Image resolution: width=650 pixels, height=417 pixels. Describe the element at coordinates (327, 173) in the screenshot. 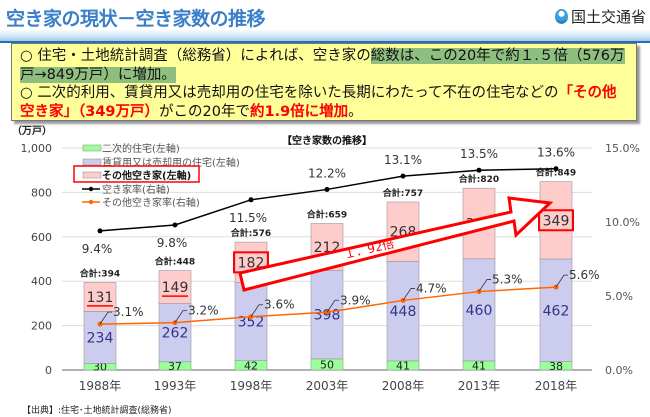

I see `rate-label: 12.2%` at that location.